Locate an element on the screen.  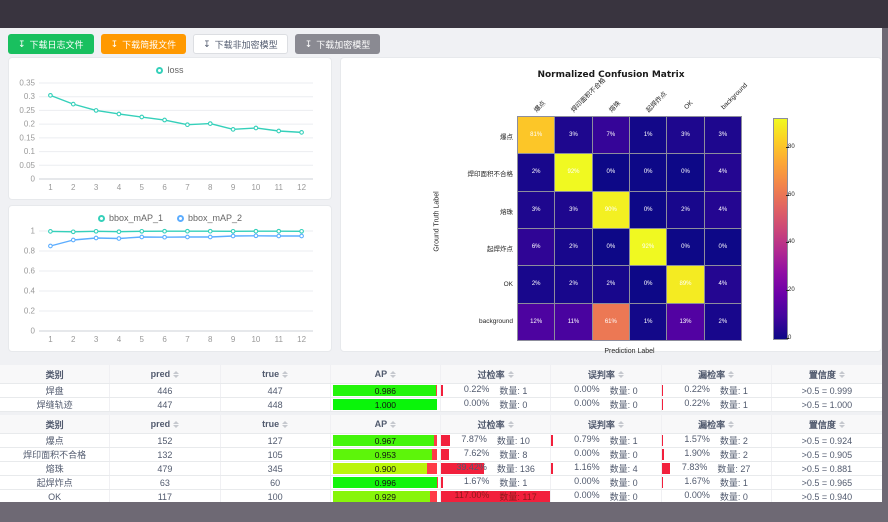
ap-bar: 0.967 is located at coordinates (385, 440).